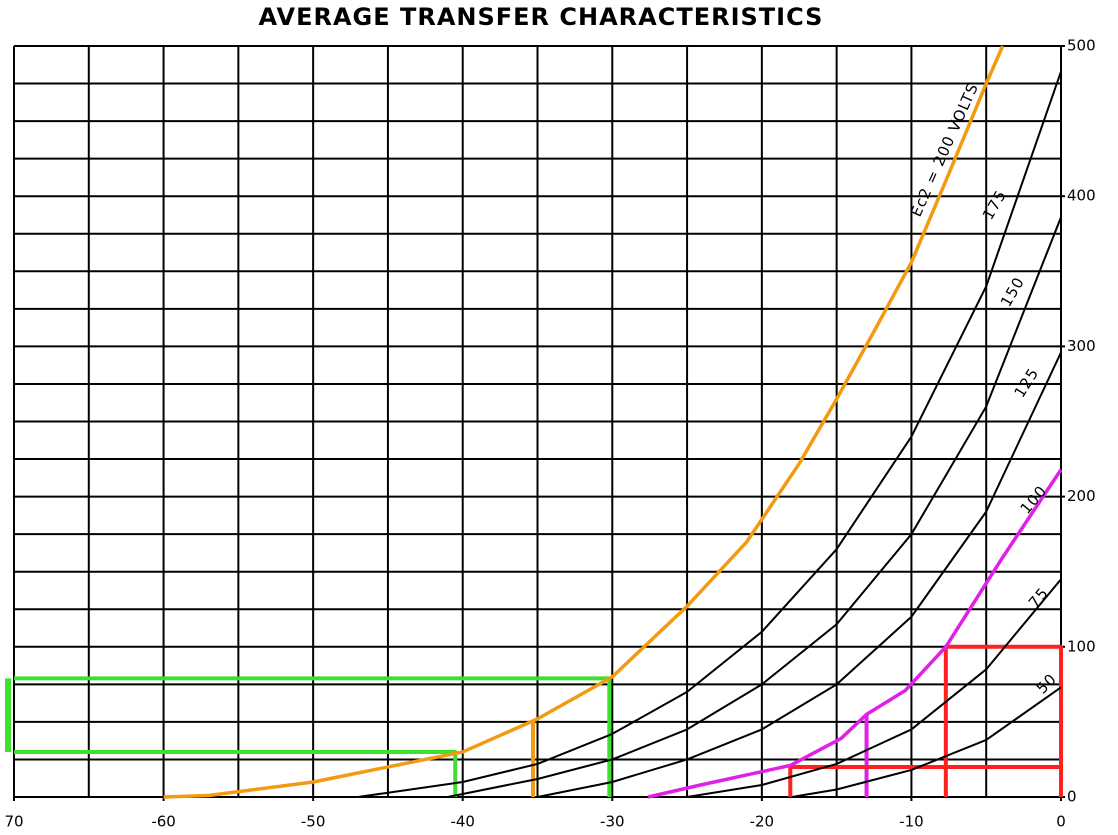 The width and height of the screenshot is (1118, 835). Describe the element at coordinates (1038, 598) in the screenshot. I see `curve-label: 75` at that location.